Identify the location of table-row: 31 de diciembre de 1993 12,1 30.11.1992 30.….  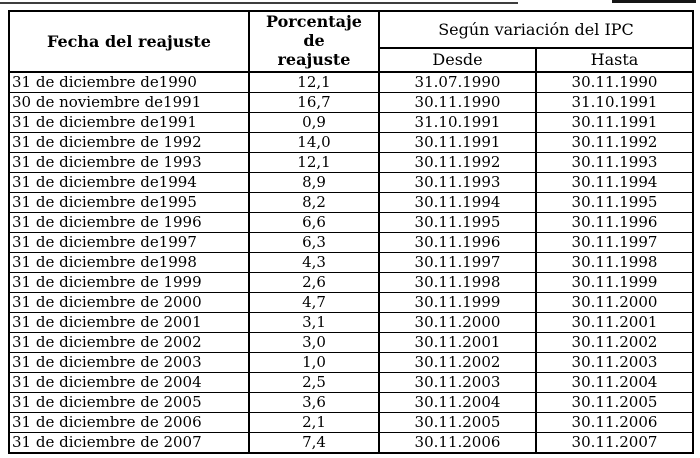
(351, 162).